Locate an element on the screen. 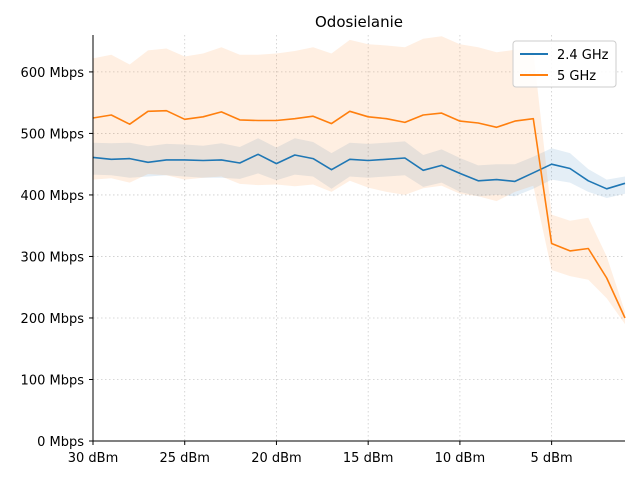 The height and width of the screenshot is (480, 640). y-tick-label: 400 Mbps is located at coordinates (53, 196).